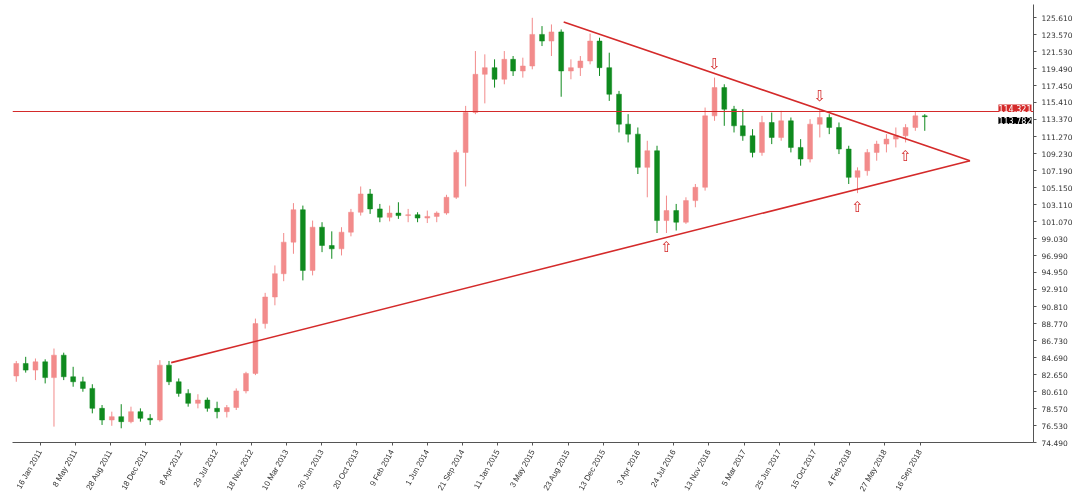  I want to click on x-tick-label: 3 May 2015, so click(523, 468).